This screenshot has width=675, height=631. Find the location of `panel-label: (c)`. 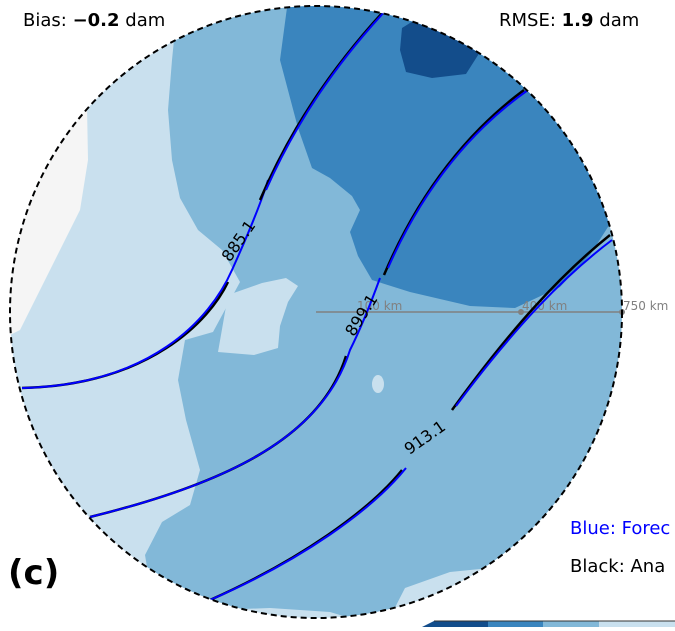

panel-label: (c) is located at coordinates (34, 573).